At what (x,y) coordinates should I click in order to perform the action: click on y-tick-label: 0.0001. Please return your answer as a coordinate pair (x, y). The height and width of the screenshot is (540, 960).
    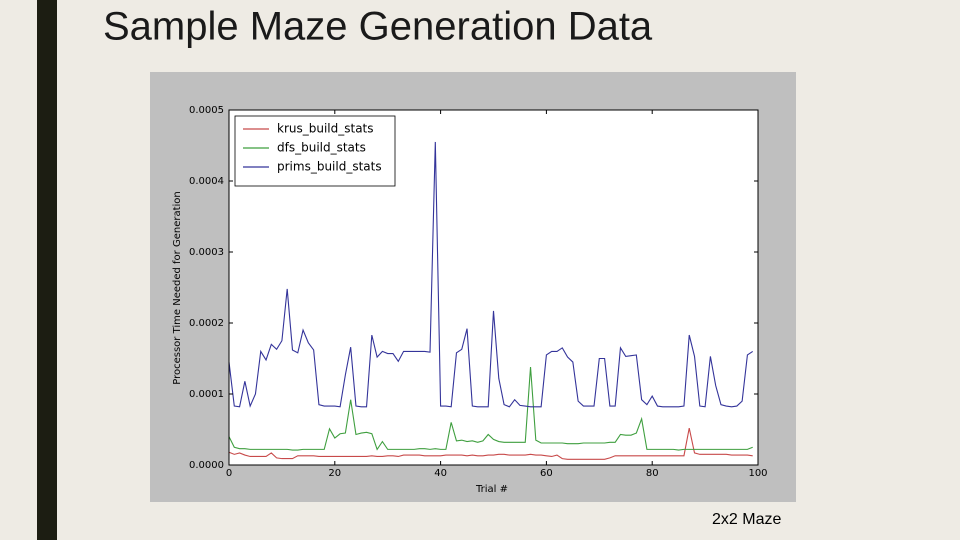
    Looking at the image, I should click on (206, 394).